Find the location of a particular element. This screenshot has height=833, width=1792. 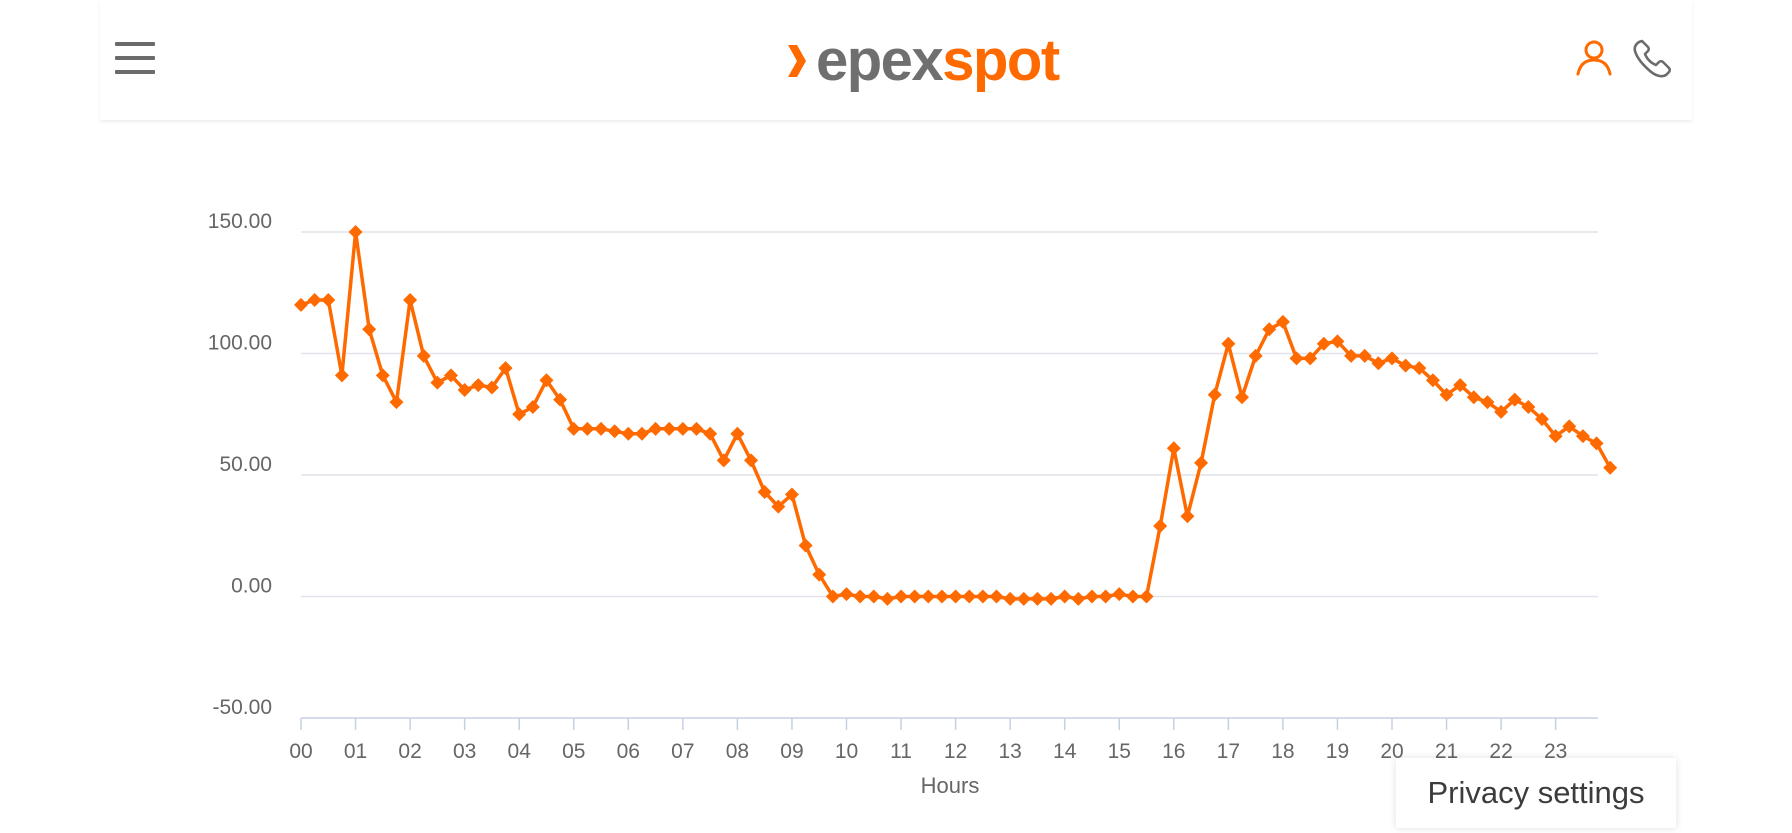

phone-icon is located at coordinates (1652, 58).